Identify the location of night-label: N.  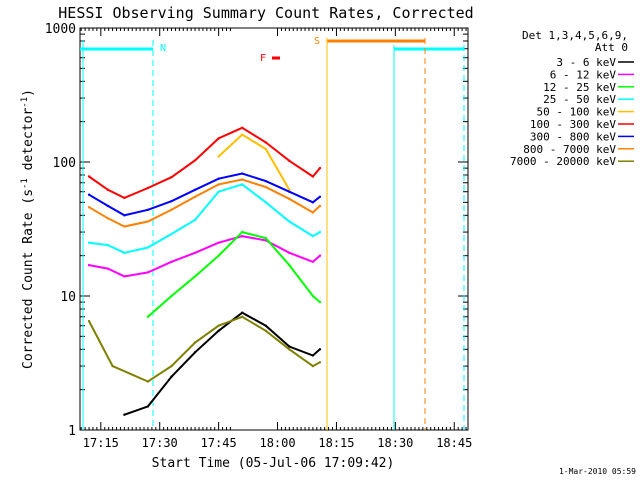
(163, 48).